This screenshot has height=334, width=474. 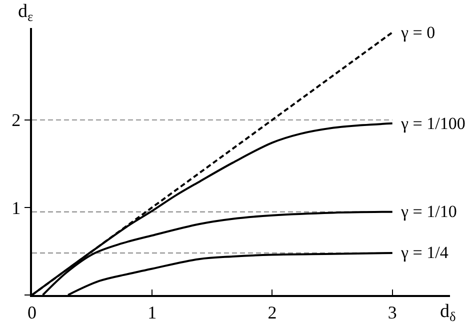 I want to click on series-label: γ = 0, so click(x=418, y=32).